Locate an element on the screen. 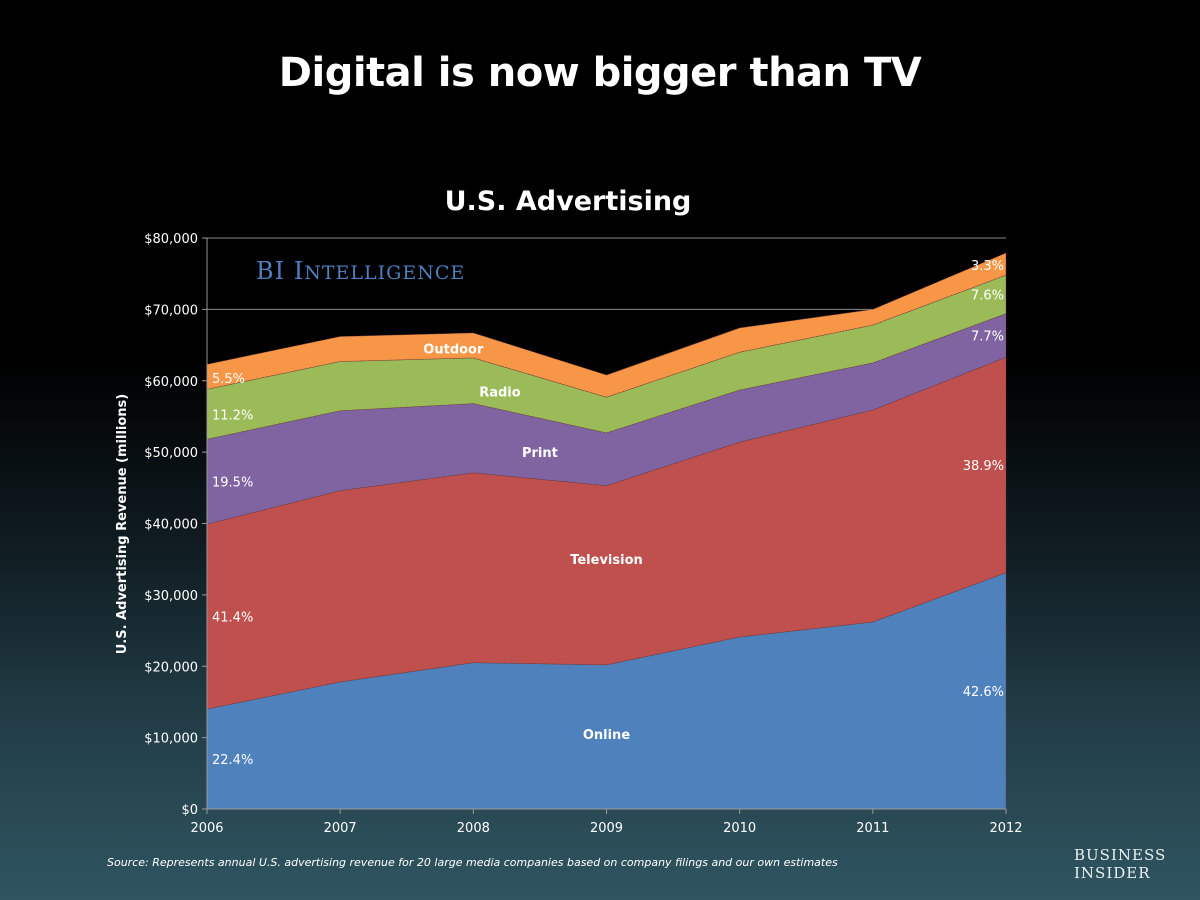  pct-label-television-2012: 38.9% is located at coordinates (983, 466).